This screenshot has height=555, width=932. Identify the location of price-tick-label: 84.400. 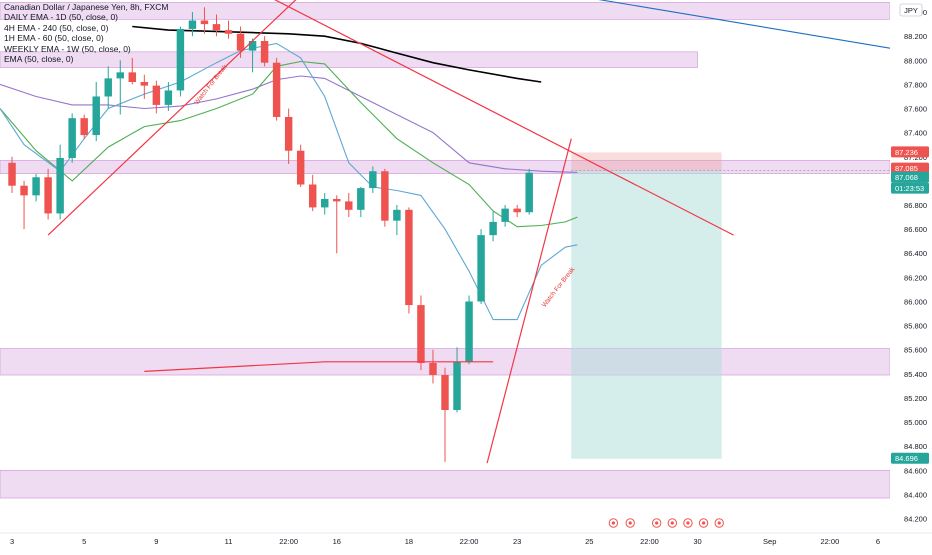
(915, 494).